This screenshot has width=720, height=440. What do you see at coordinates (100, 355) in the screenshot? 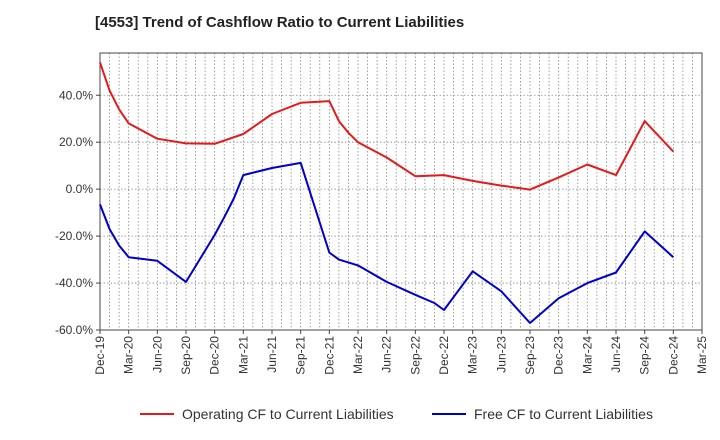
I see `x-tick-label: Dec-19` at bounding box center [100, 355].